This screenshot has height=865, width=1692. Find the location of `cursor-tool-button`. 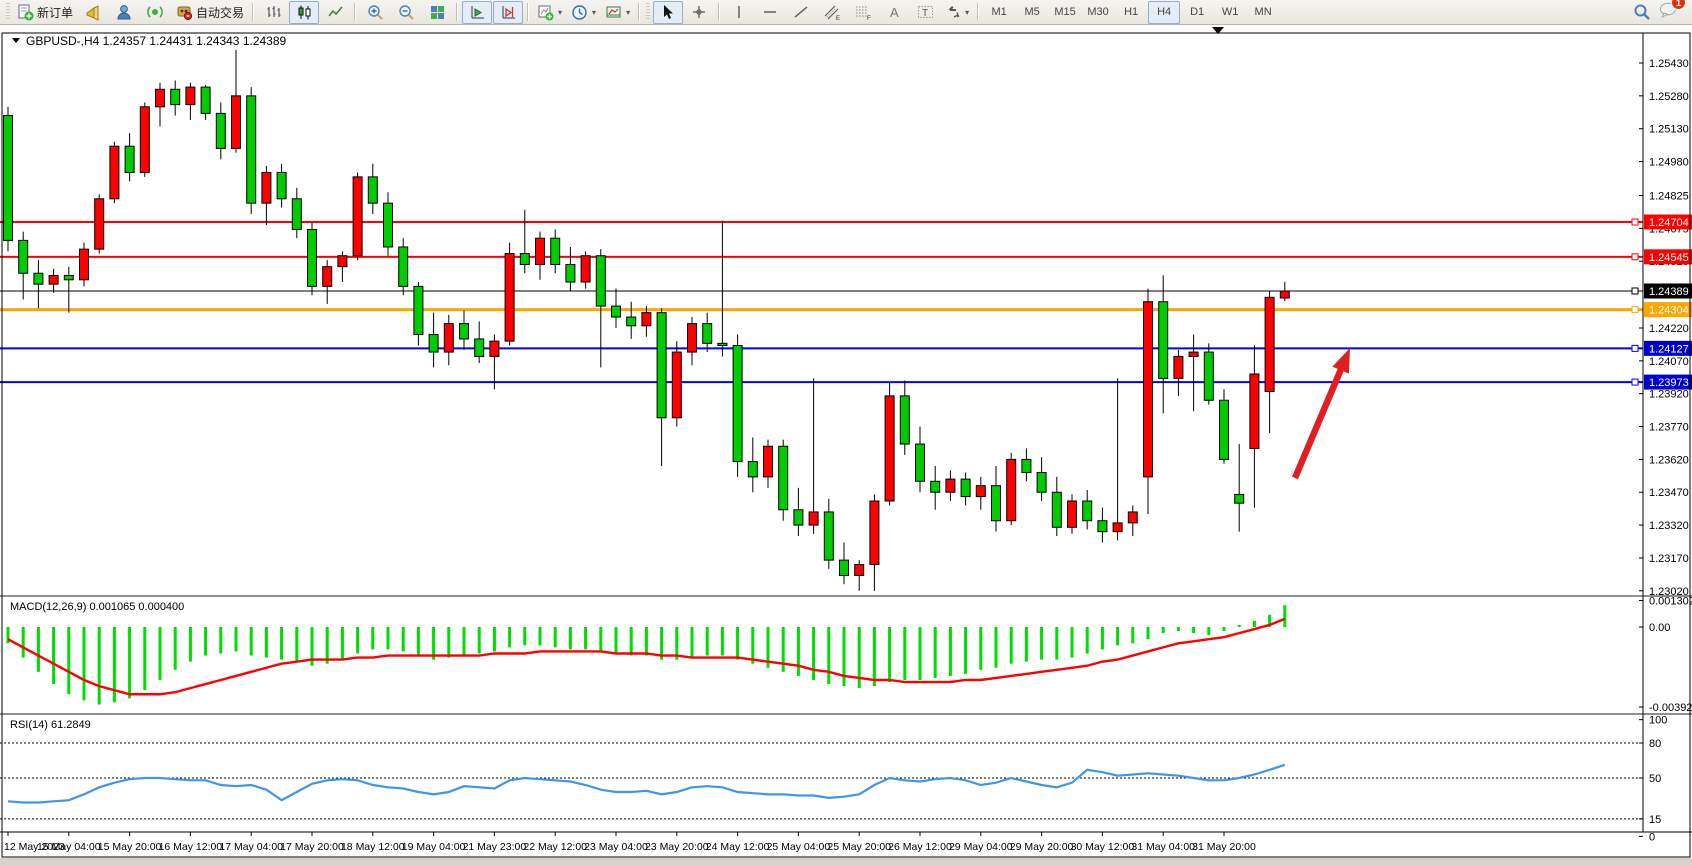

cursor-tool-button is located at coordinates (668, 12).